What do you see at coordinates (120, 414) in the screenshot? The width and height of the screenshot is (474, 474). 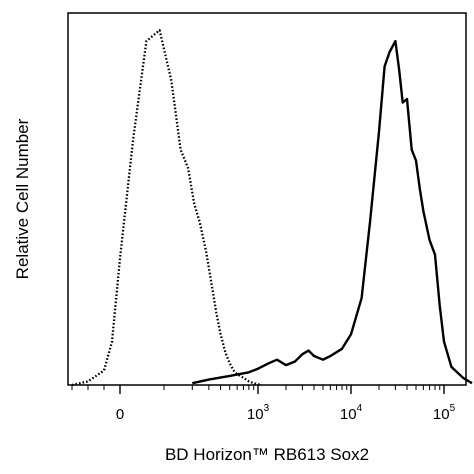 I see `x-tick-label: 0` at bounding box center [120, 414].